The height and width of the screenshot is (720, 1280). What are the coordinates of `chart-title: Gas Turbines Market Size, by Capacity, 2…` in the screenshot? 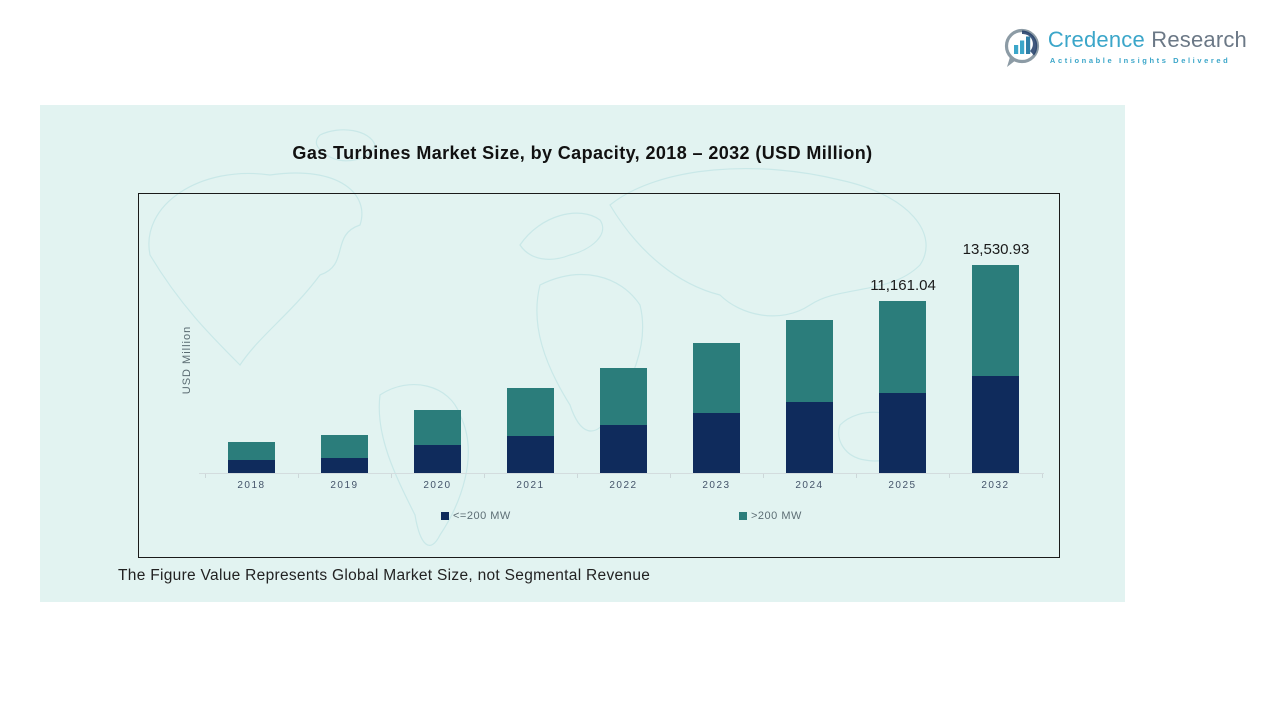 It's located at (582, 153).